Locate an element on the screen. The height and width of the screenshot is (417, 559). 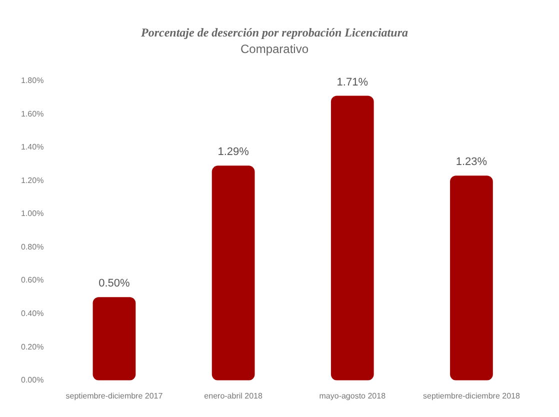
y-tick-label: 1.80% is located at coordinates (32, 81).